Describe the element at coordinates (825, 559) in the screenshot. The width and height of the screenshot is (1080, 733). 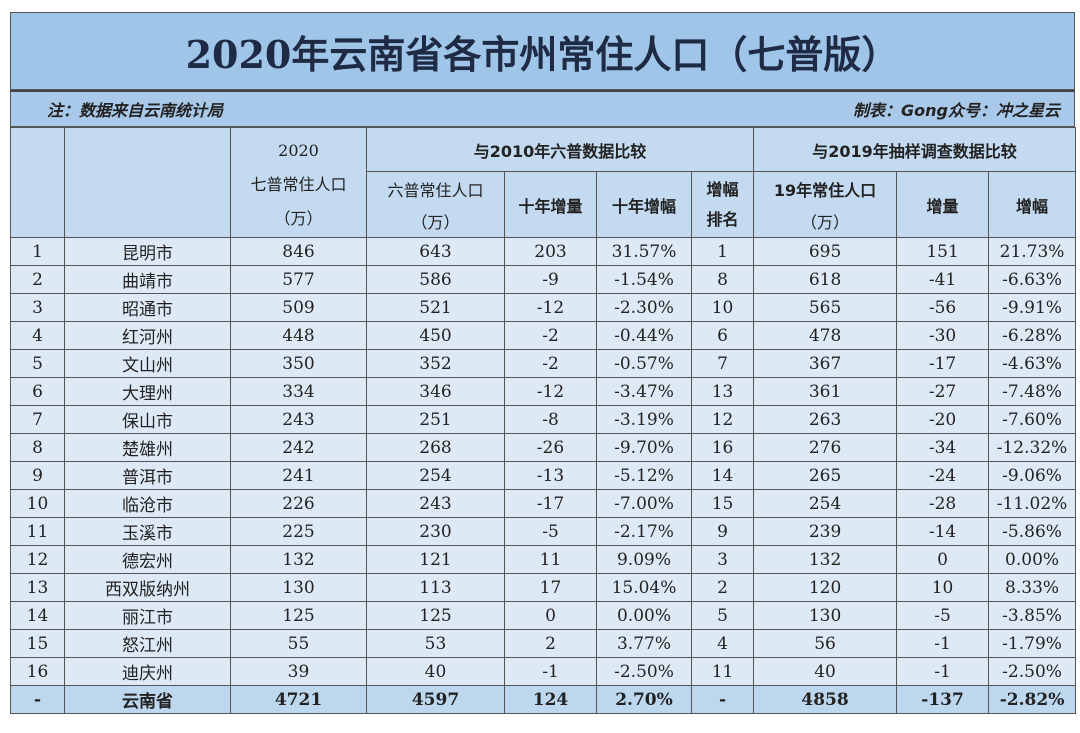
I see `cell-pop-2019: 132` at that location.